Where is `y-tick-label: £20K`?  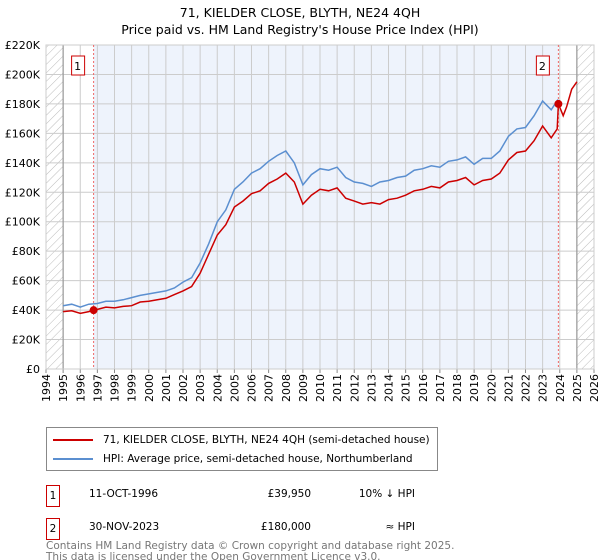 y-tick-label: £20K is located at coordinates (26, 340).